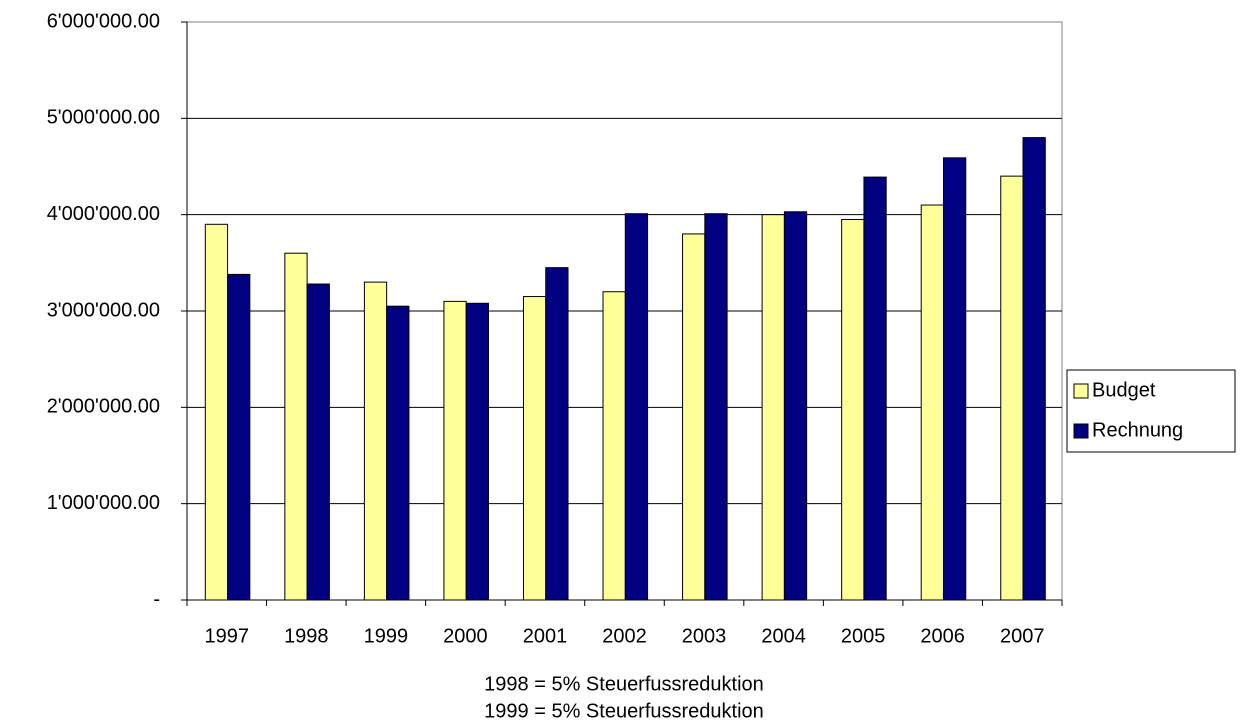 The width and height of the screenshot is (1243, 728). Describe the element at coordinates (1151, 411) in the screenshot. I see `legend-box` at that location.